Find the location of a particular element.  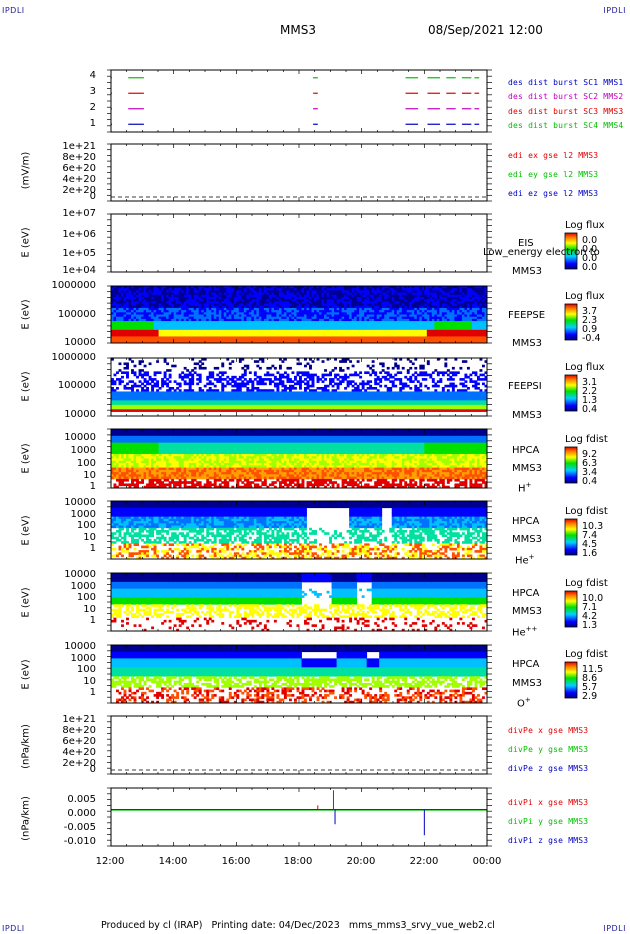

edi-ytick: 8e+20 is located at coordinates (79, 157).